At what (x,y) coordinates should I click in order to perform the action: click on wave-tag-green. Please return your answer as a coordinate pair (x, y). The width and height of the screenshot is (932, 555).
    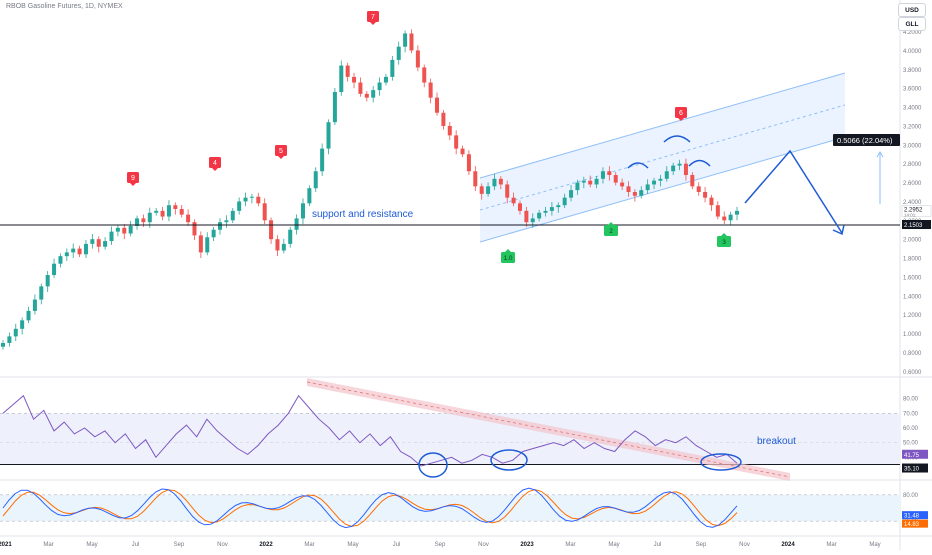
    Looking at the image, I should click on (611, 230).